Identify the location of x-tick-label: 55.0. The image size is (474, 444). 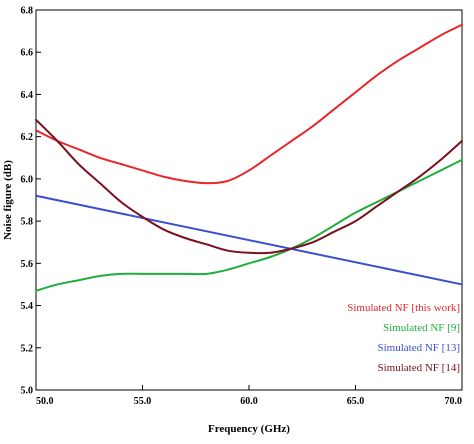
(143, 401).